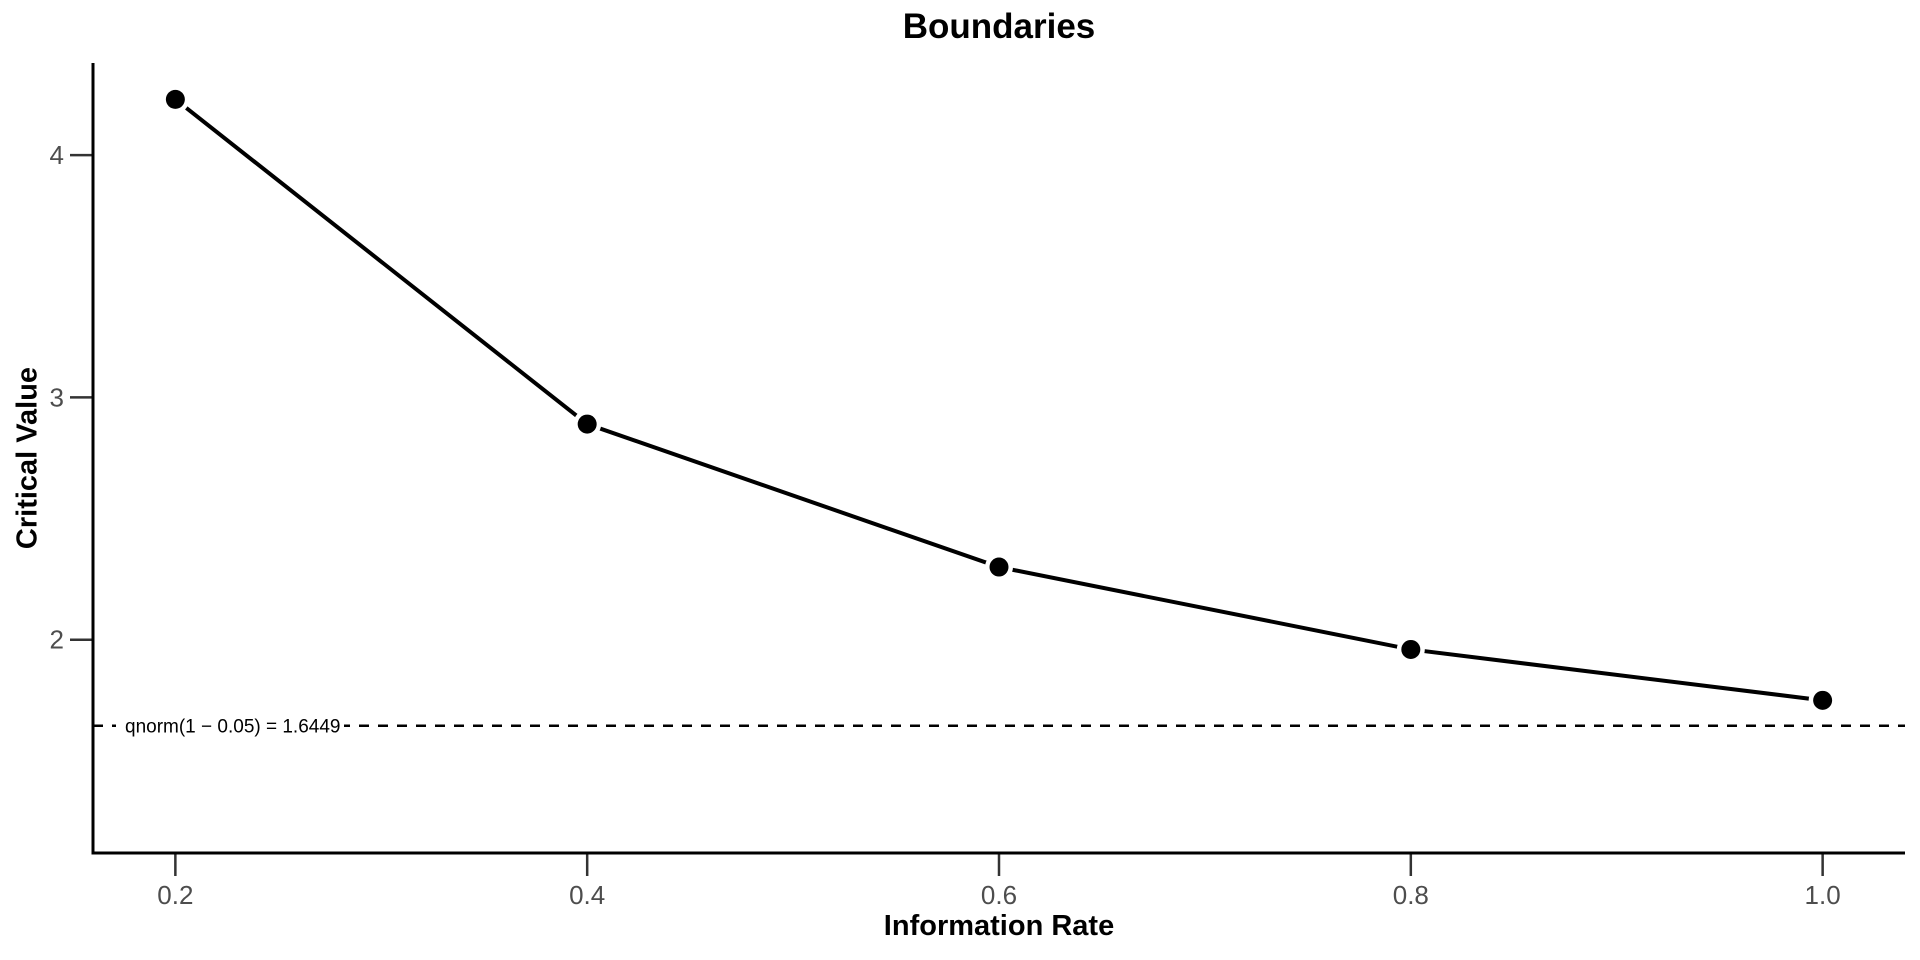  I want to click on y-tick-label: 4, so click(57, 155).